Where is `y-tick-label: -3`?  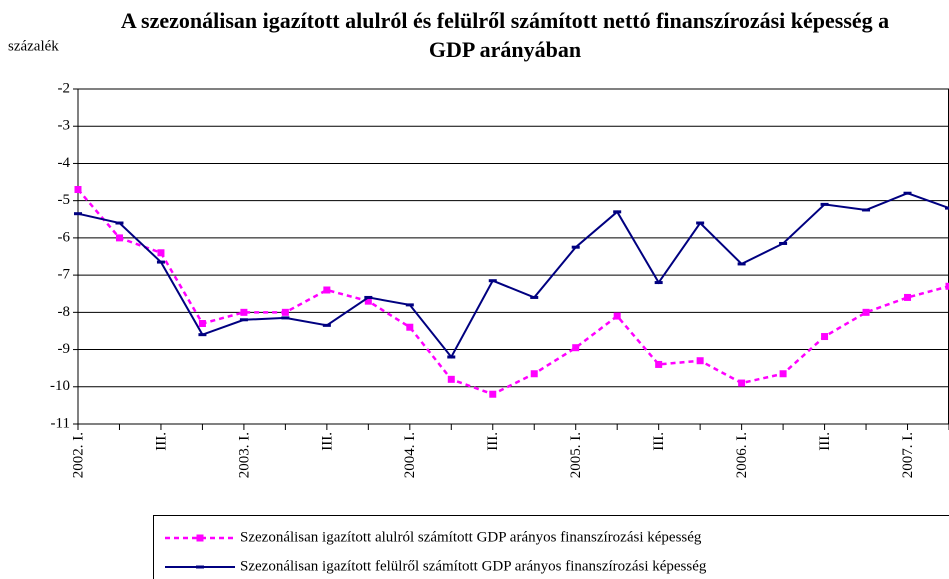
y-tick-label: -3 is located at coordinates (64, 126).